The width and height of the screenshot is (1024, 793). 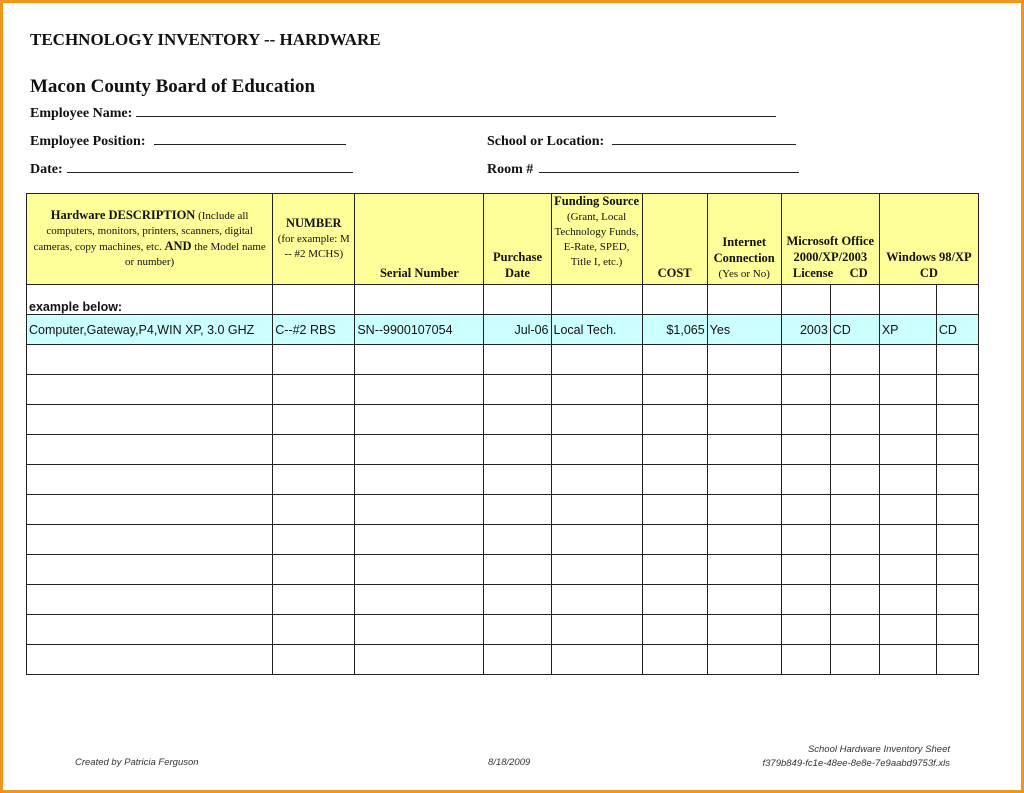 What do you see at coordinates (805, 329) in the screenshot?
I see `cell-office-license: 2003` at bounding box center [805, 329].